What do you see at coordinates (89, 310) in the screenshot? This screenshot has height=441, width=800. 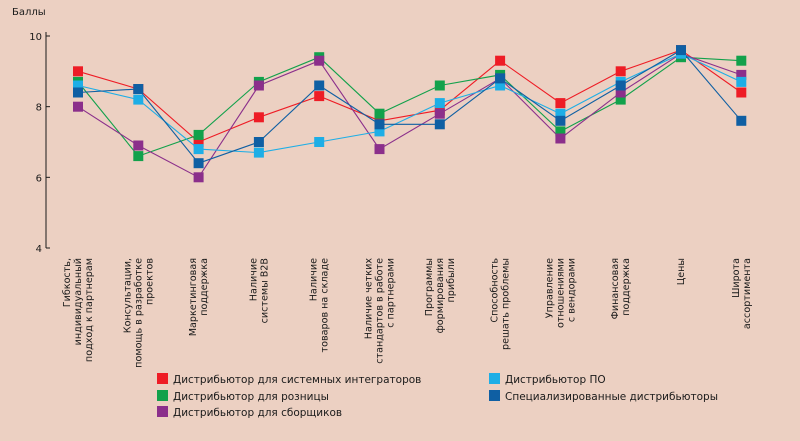 I see `category-label-line: подход к партнерам` at bounding box center [89, 310].